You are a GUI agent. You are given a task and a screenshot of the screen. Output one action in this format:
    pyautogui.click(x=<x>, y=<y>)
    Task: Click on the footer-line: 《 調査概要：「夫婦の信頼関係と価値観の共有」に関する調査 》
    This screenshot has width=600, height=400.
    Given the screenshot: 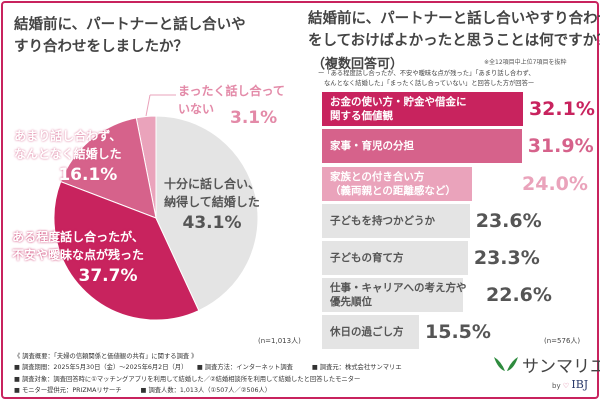 What is the action you would take?
    pyautogui.click(x=106, y=356)
    